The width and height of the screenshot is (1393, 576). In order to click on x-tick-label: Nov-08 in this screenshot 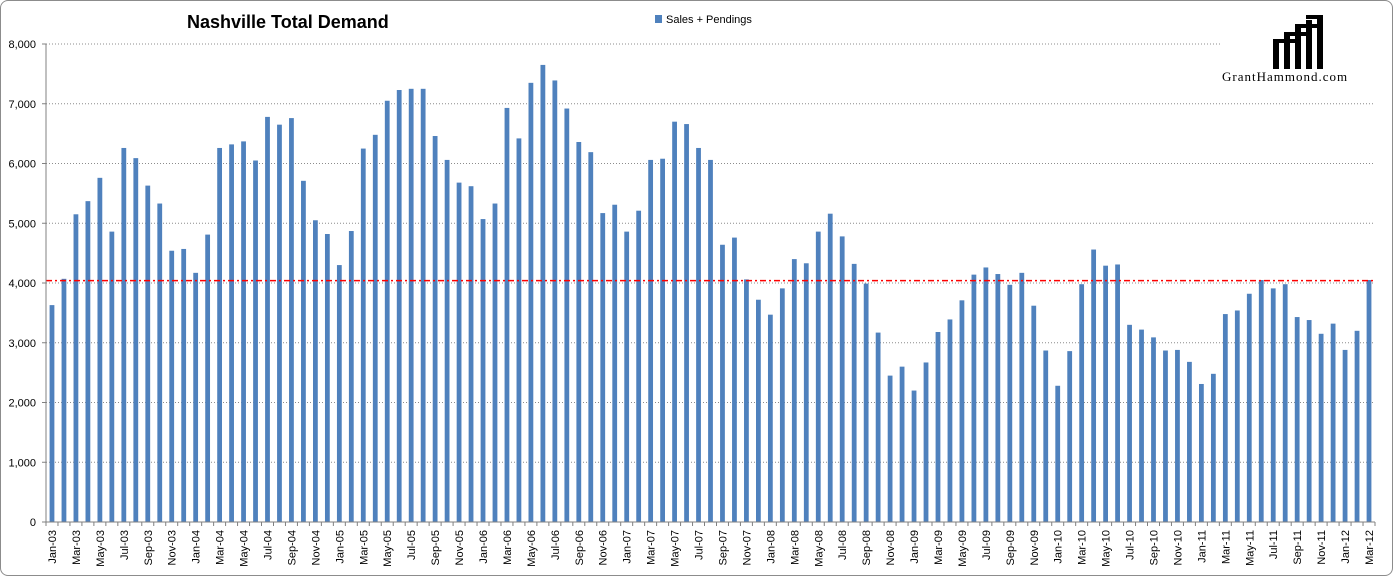, I will do `click(891, 547)`.